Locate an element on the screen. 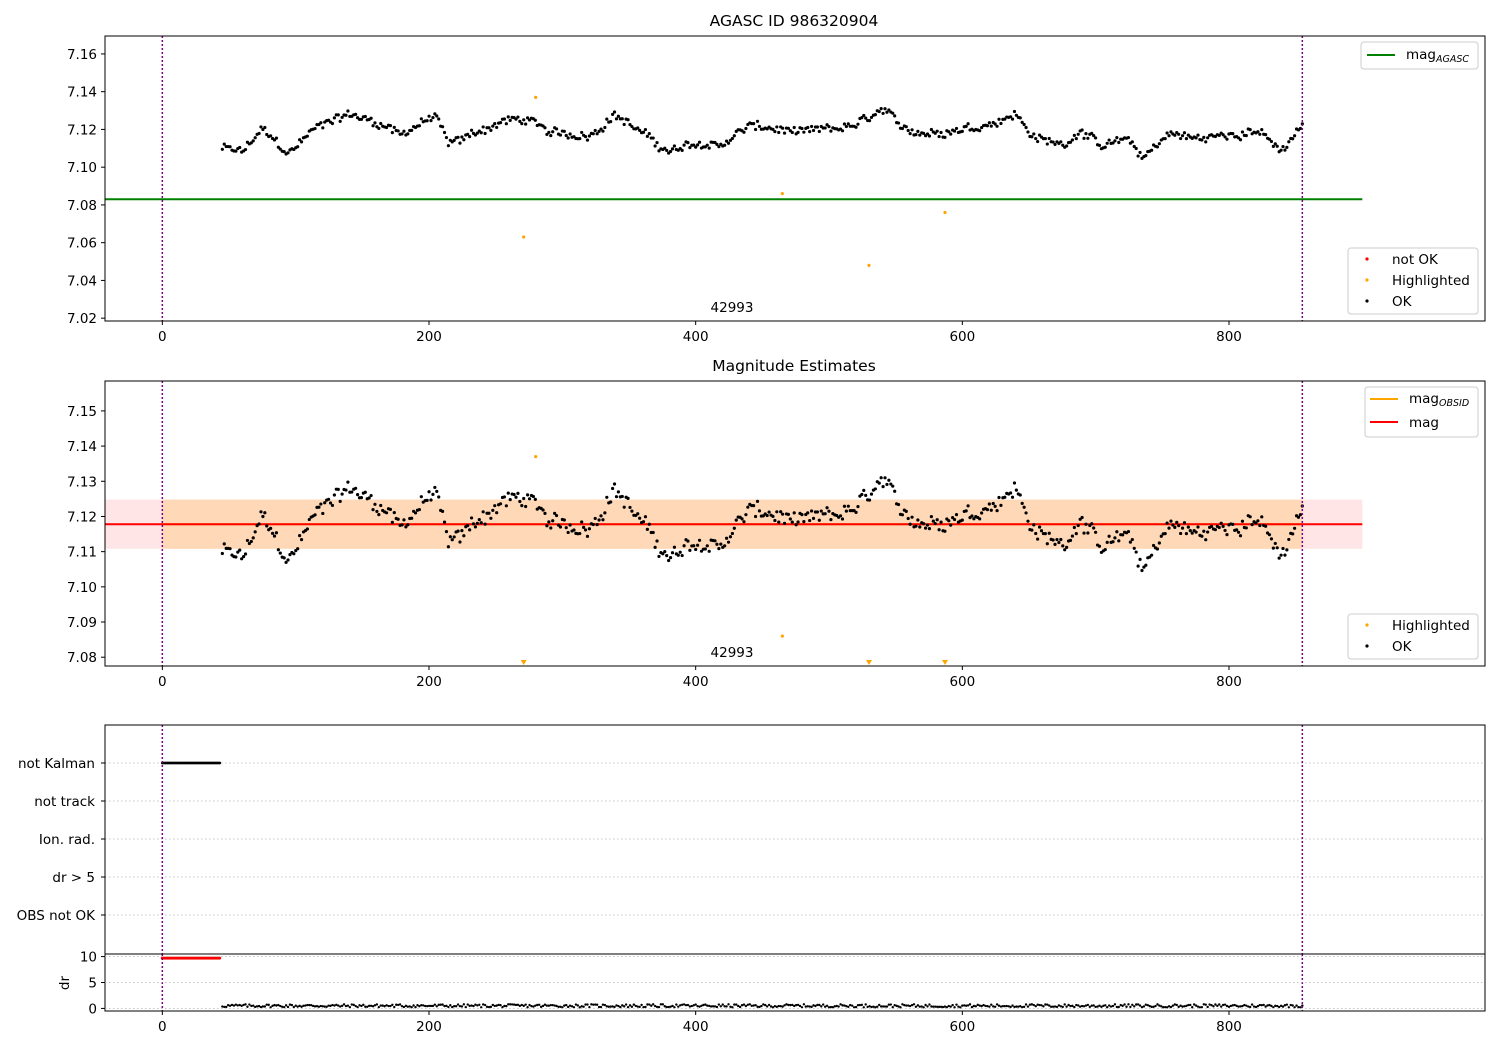 This screenshot has height=1050, width=1500. p1-xtick-label: 200 is located at coordinates (429, 337).